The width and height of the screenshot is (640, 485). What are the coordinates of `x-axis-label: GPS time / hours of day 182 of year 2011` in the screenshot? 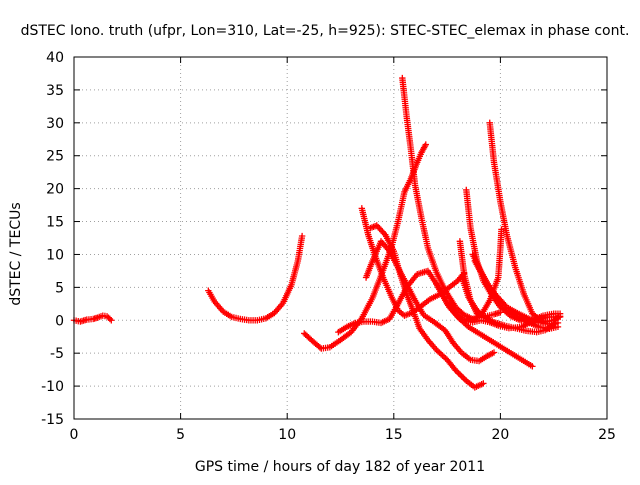 It's located at (340, 467).